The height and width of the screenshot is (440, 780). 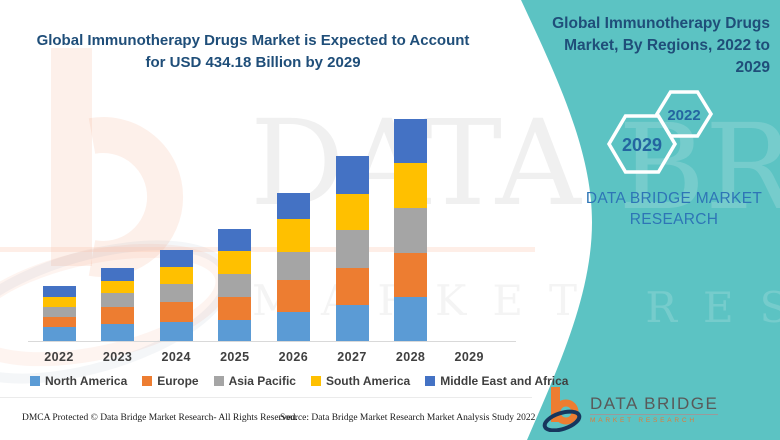 I want to click on bar-segment-2026-middle-east-and-africa, so click(x=293, y=206).